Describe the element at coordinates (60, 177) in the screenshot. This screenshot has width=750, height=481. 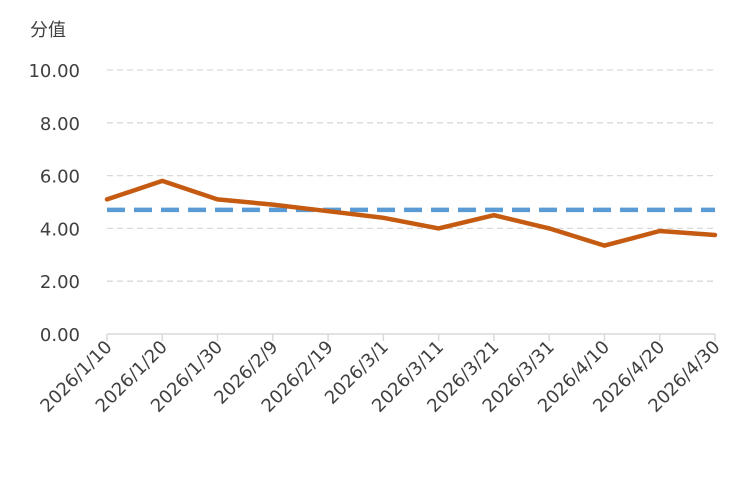
I see `y-tick-label: 6.00` at that location.